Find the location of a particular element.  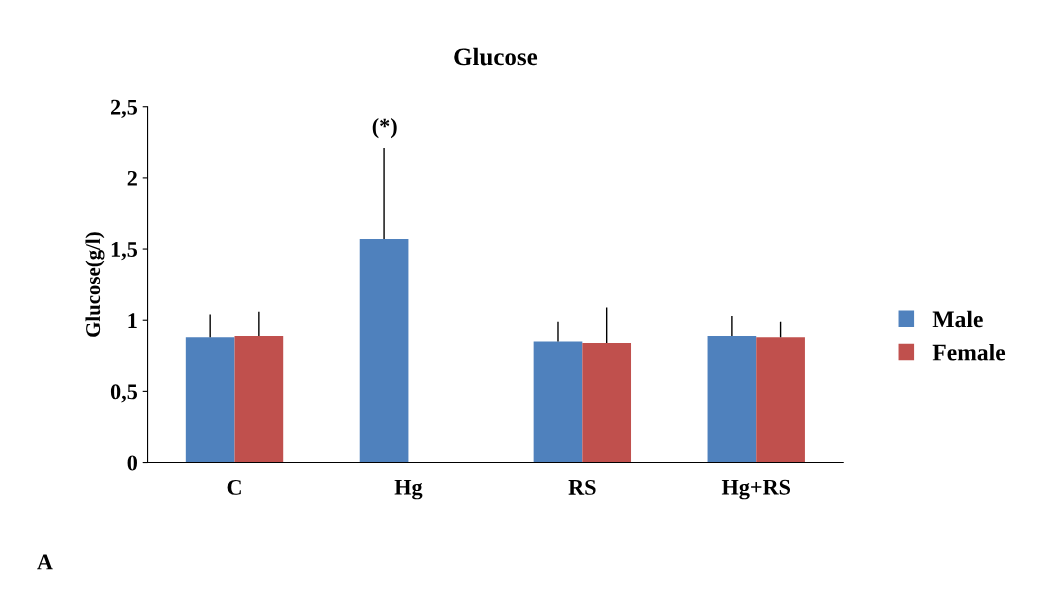

y-tick-label: 0,5 is located at coordinates (124, 393).